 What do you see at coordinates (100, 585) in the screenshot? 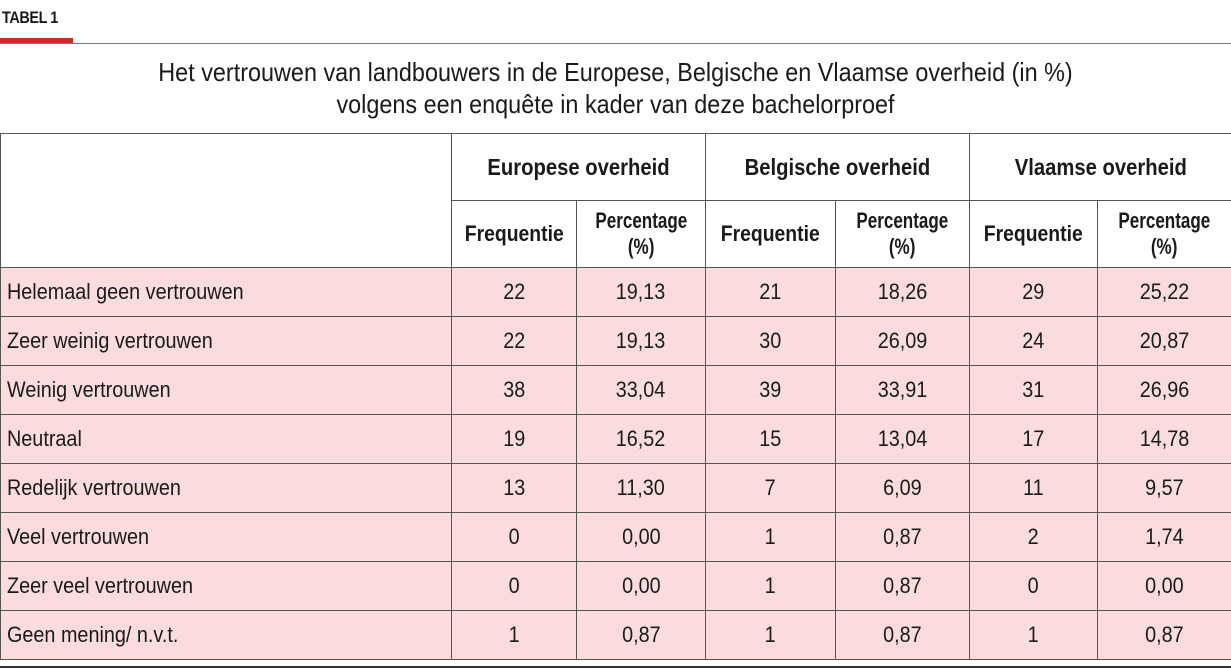
I see `row-label-text: Zeer veel vertrouwen` at bounding box center [100, 585].